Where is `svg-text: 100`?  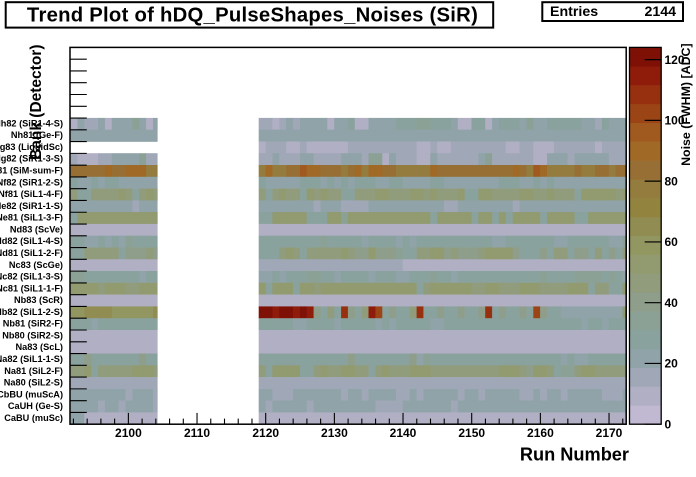
svg-text: 100 is located at coordinates (675, 121).